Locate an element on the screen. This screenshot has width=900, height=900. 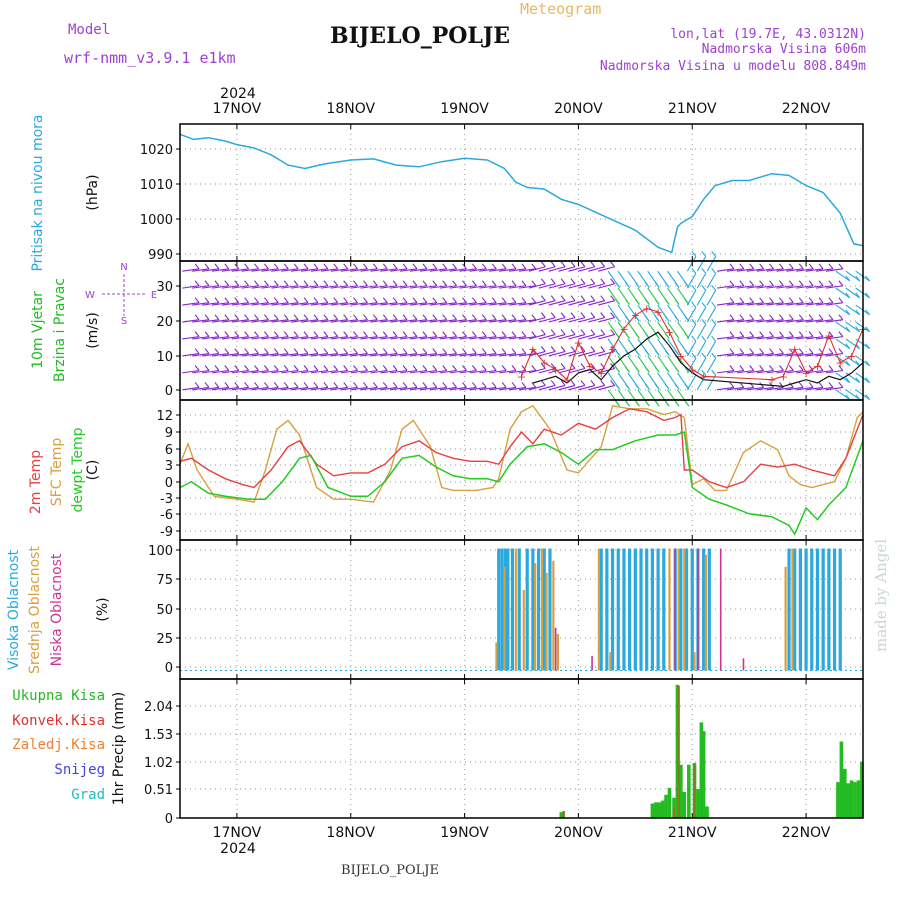
gust-marker: + is located at coordinates (612, 349).